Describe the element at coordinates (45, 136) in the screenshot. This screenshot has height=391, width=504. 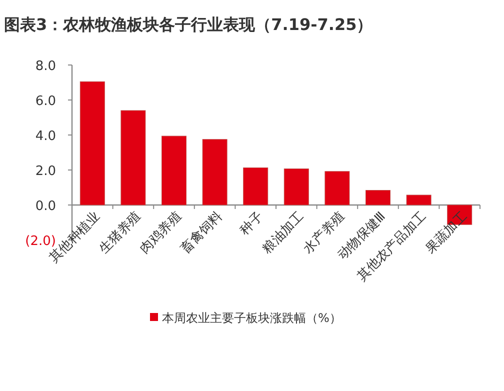
I see `y-tick-label: 4.0` at that location.